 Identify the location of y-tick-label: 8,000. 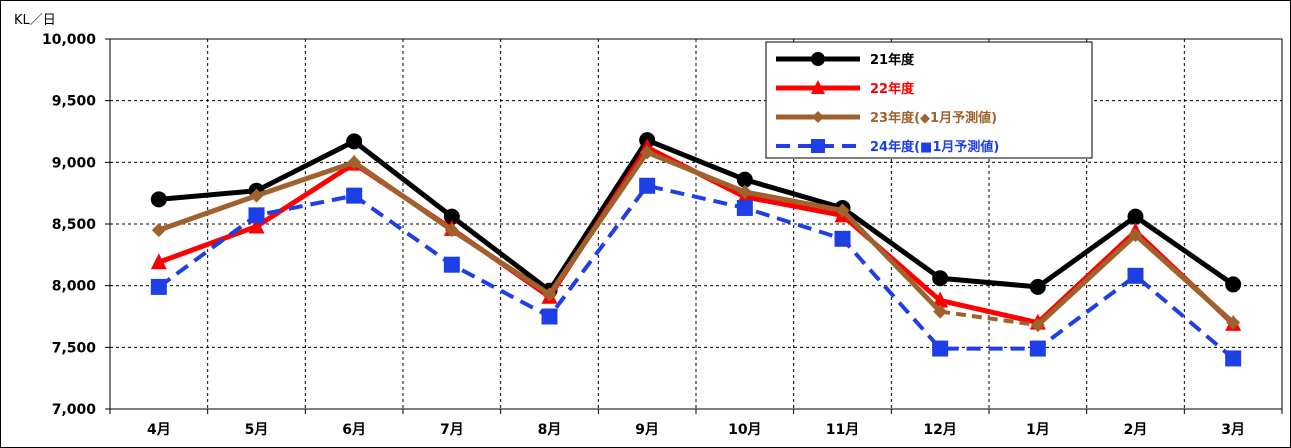
(74, 287).